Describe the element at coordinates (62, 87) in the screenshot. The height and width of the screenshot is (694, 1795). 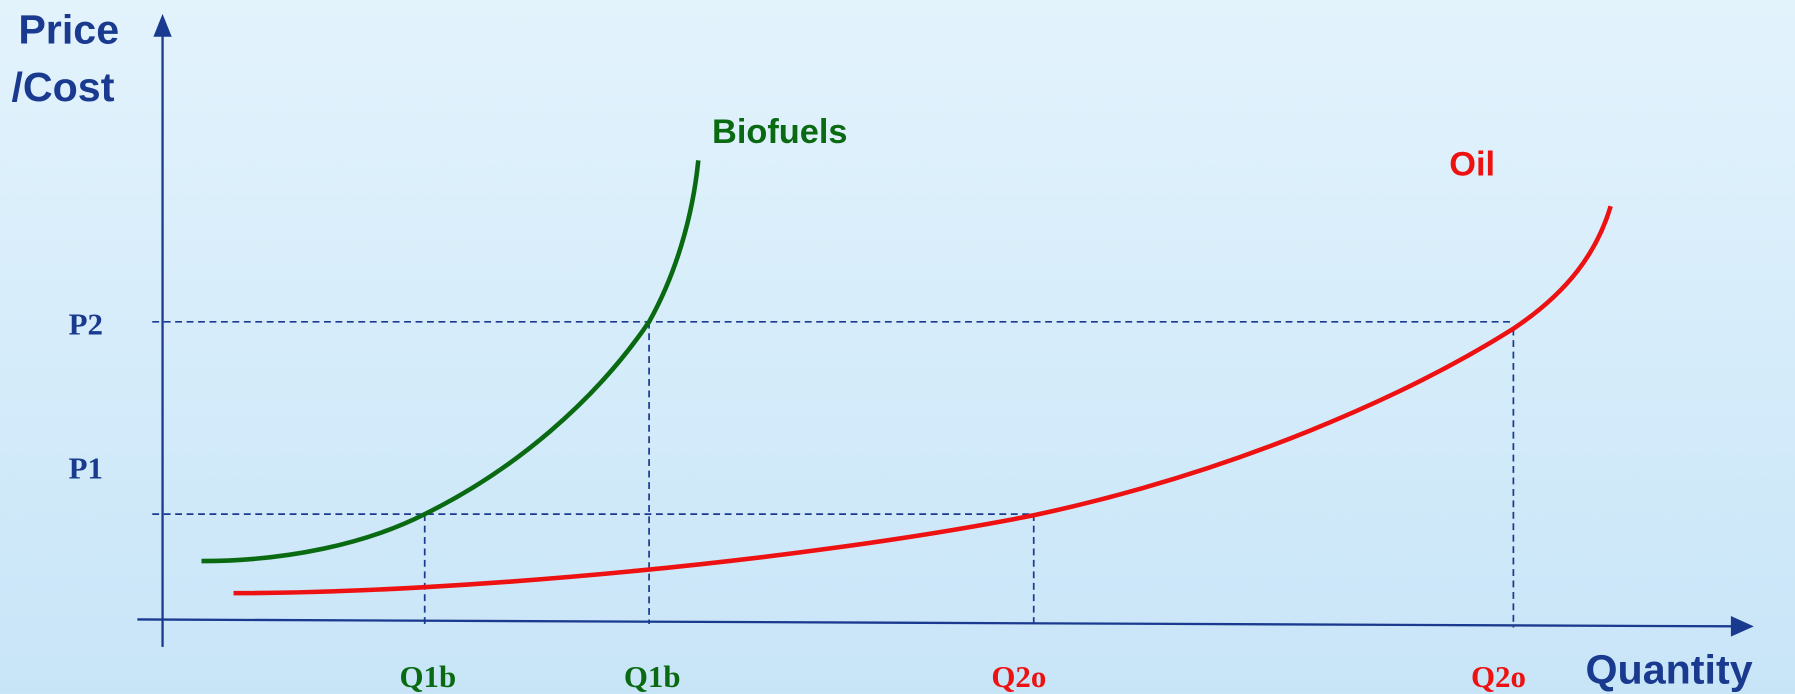
I see `y-axis-label: /Cost` at that location.